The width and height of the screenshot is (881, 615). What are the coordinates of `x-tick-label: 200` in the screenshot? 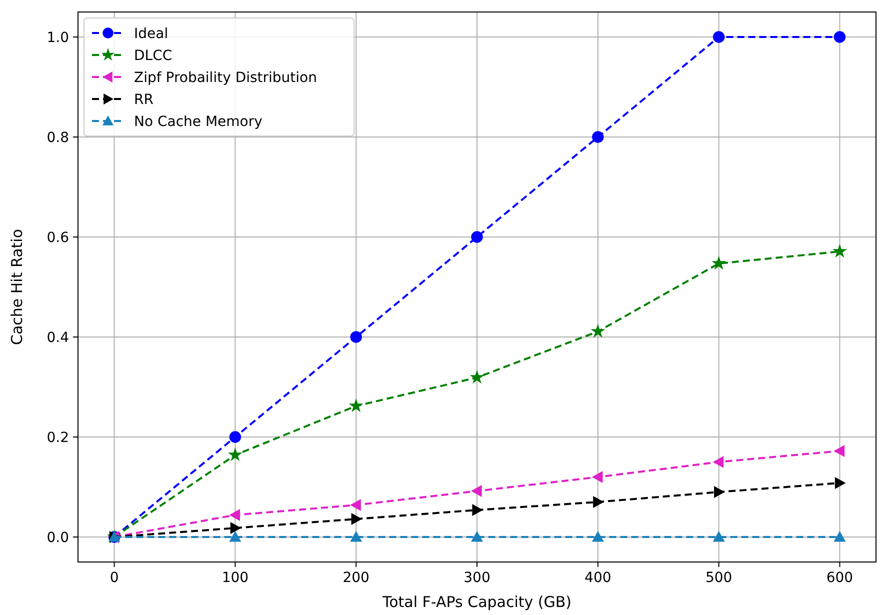 It's located at (356, 578).